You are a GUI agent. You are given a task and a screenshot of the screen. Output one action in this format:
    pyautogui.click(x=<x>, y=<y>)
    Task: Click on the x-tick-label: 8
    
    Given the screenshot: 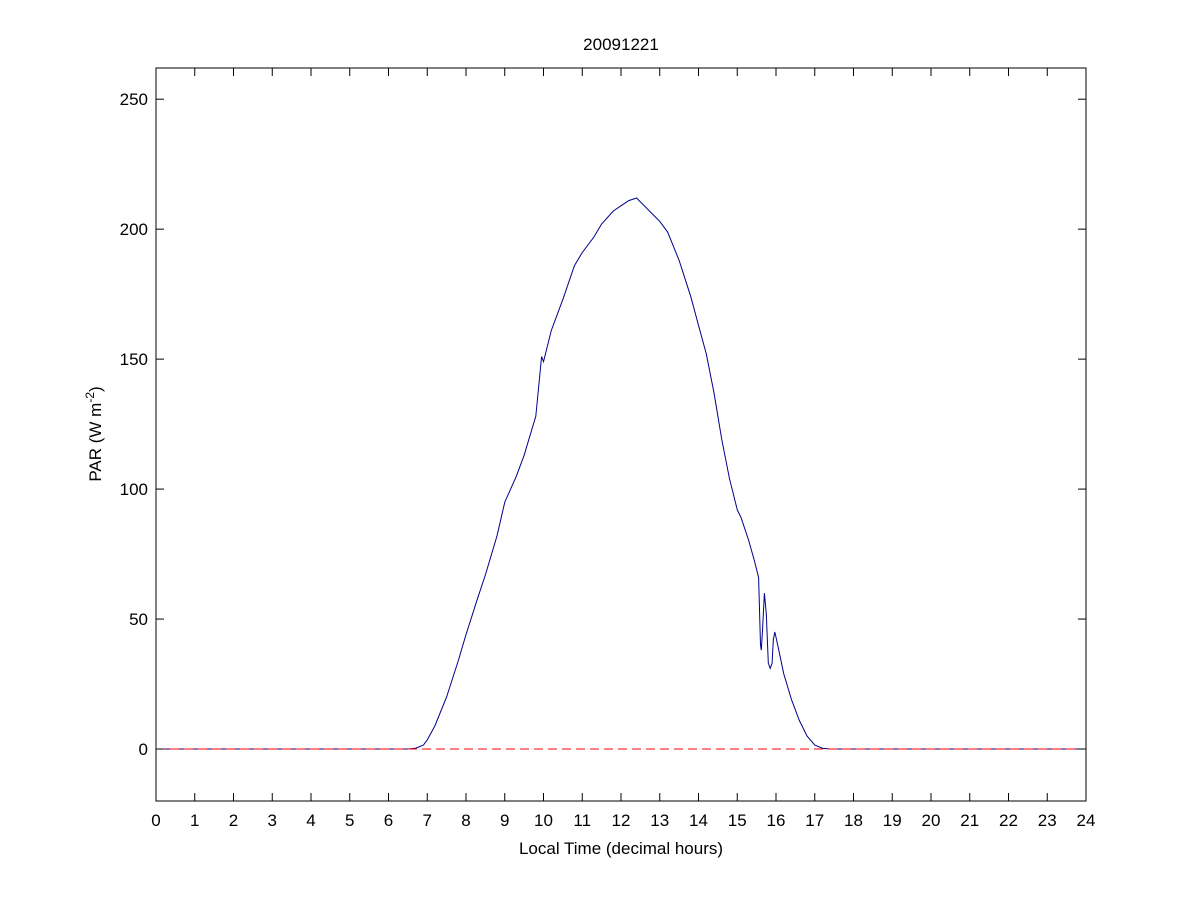 What is the action you would take?
    pyautogui.click(x=465, y=820)
    